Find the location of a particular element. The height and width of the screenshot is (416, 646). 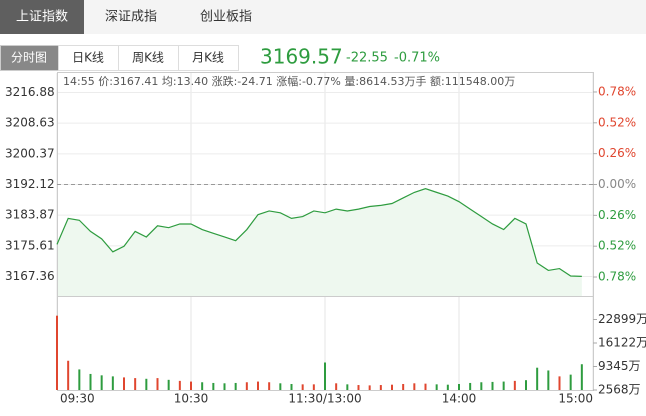

x-tick-label: 15:00 is located at coordinates (575, 399).